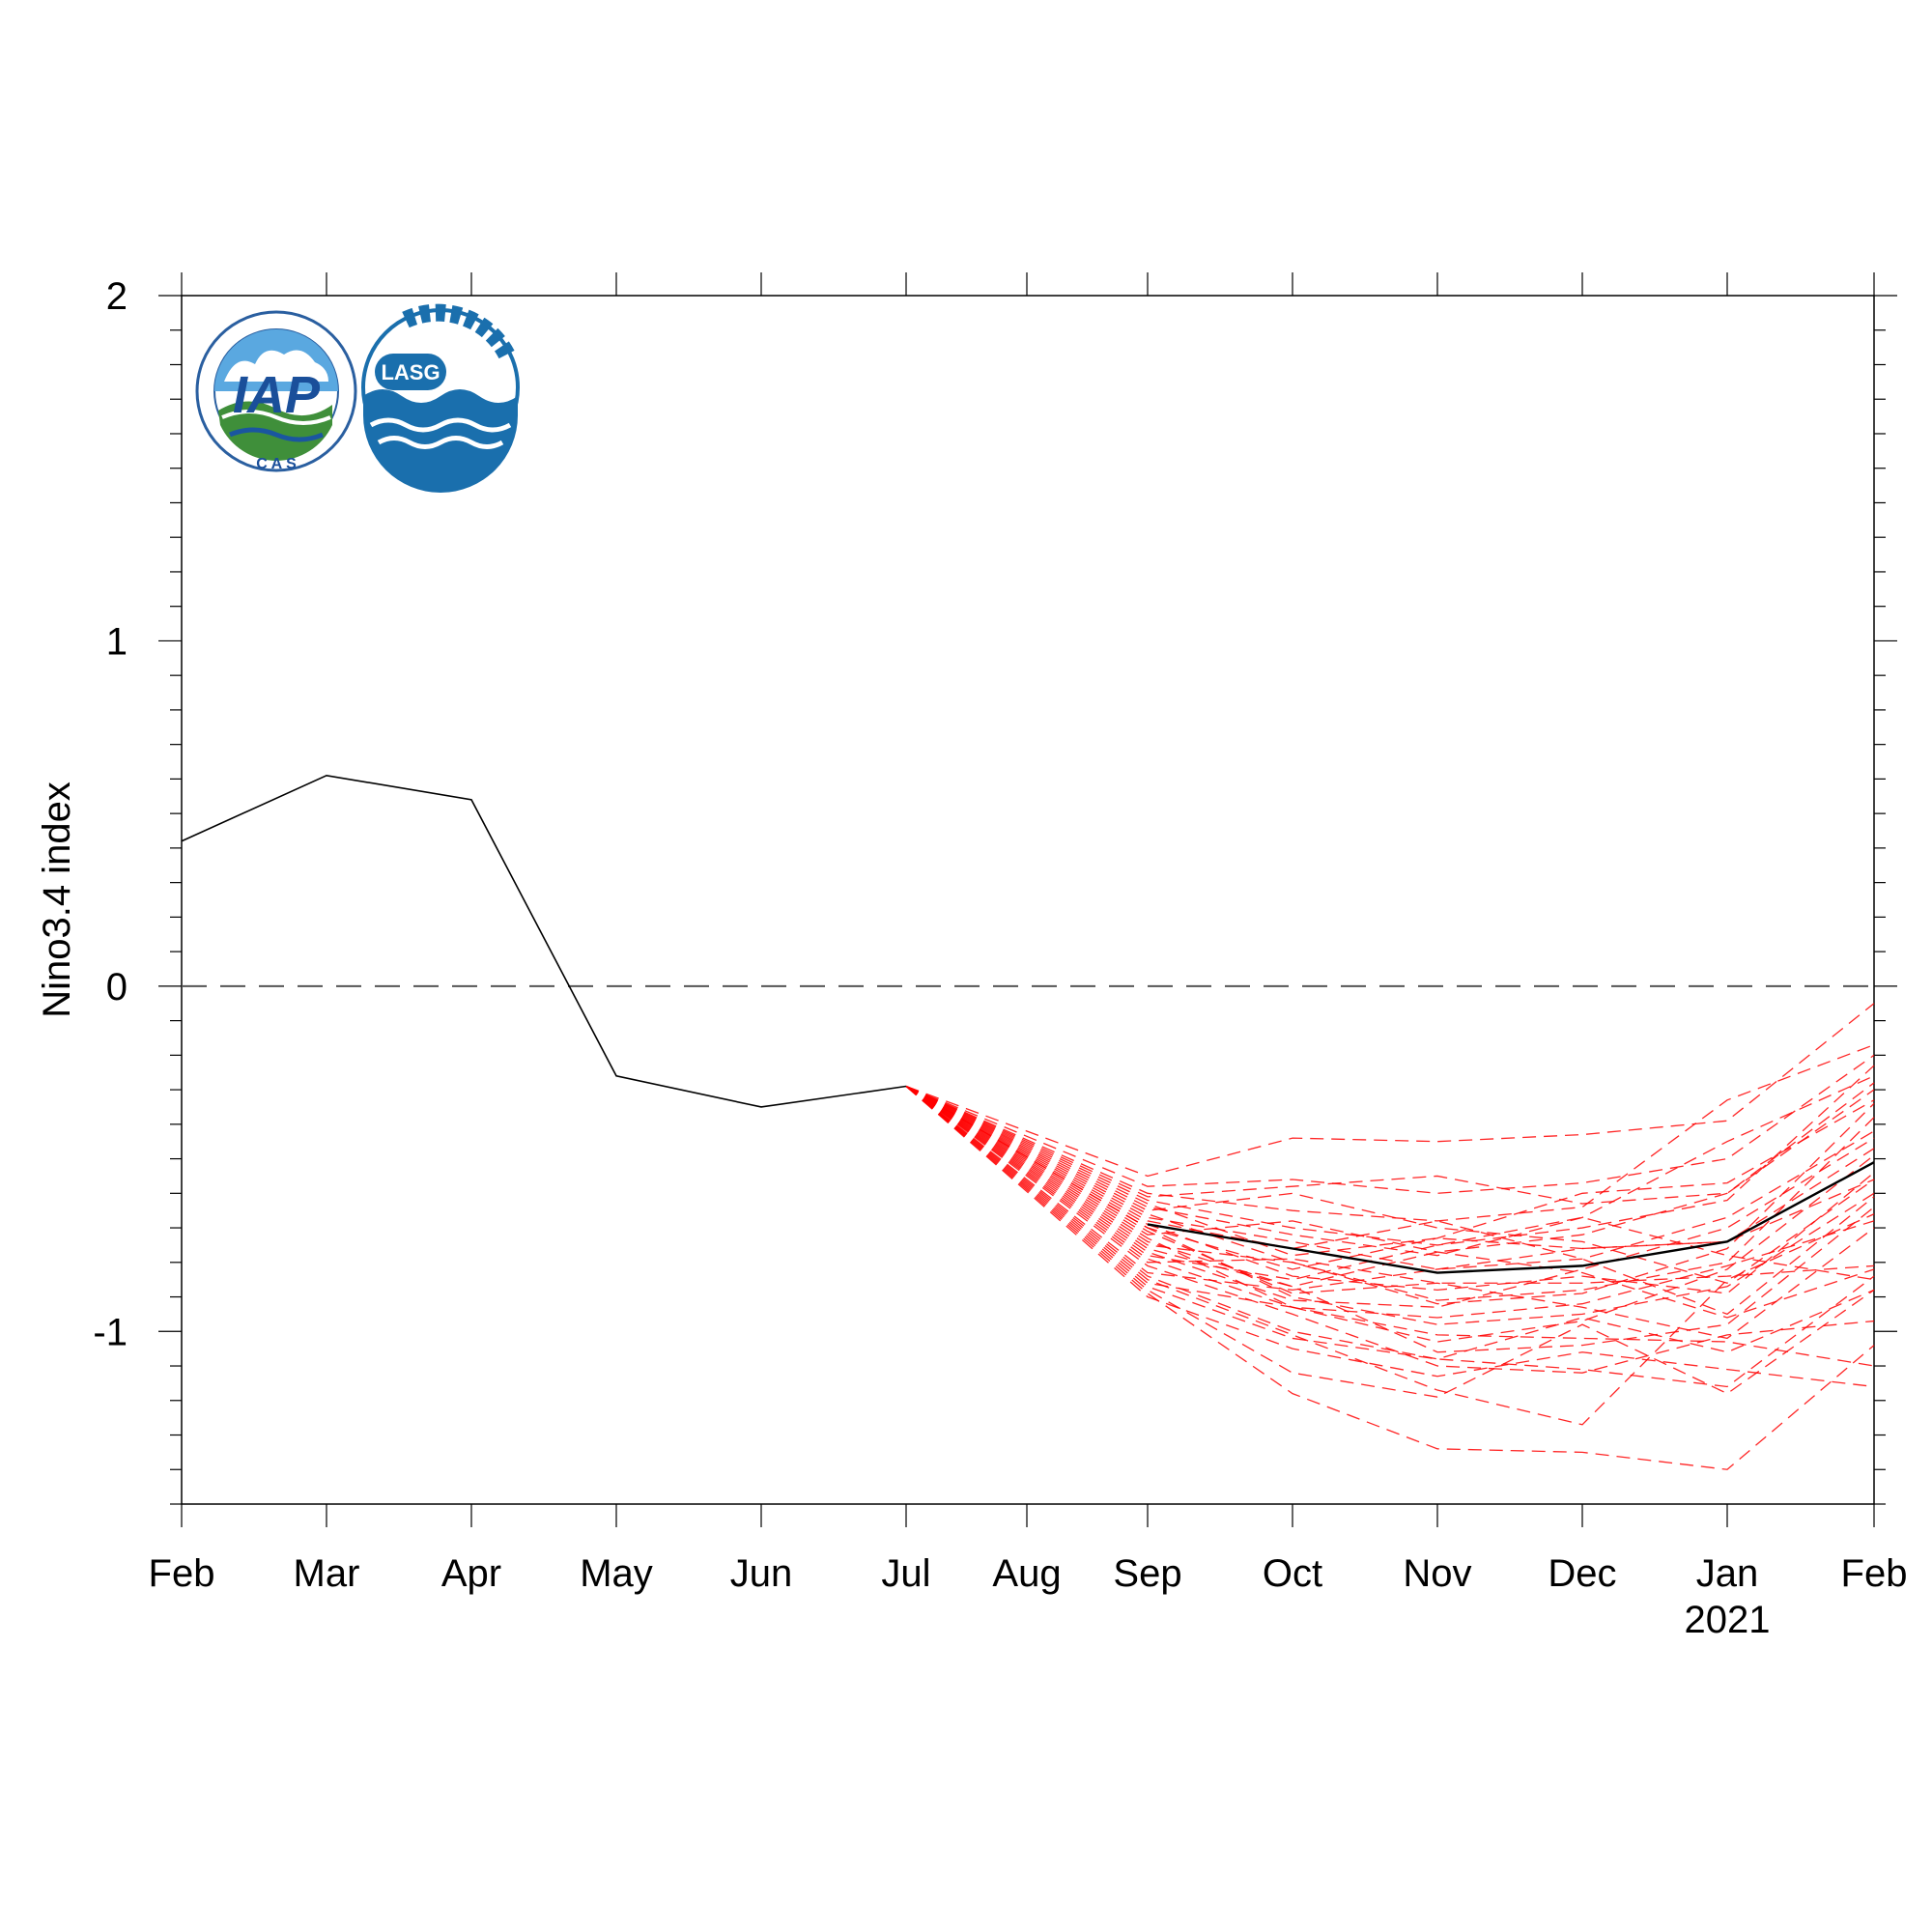 The height and width of the screenshot is (1932, 1932). I want to click on x-tick-label: Jul, so click(905, 1573).